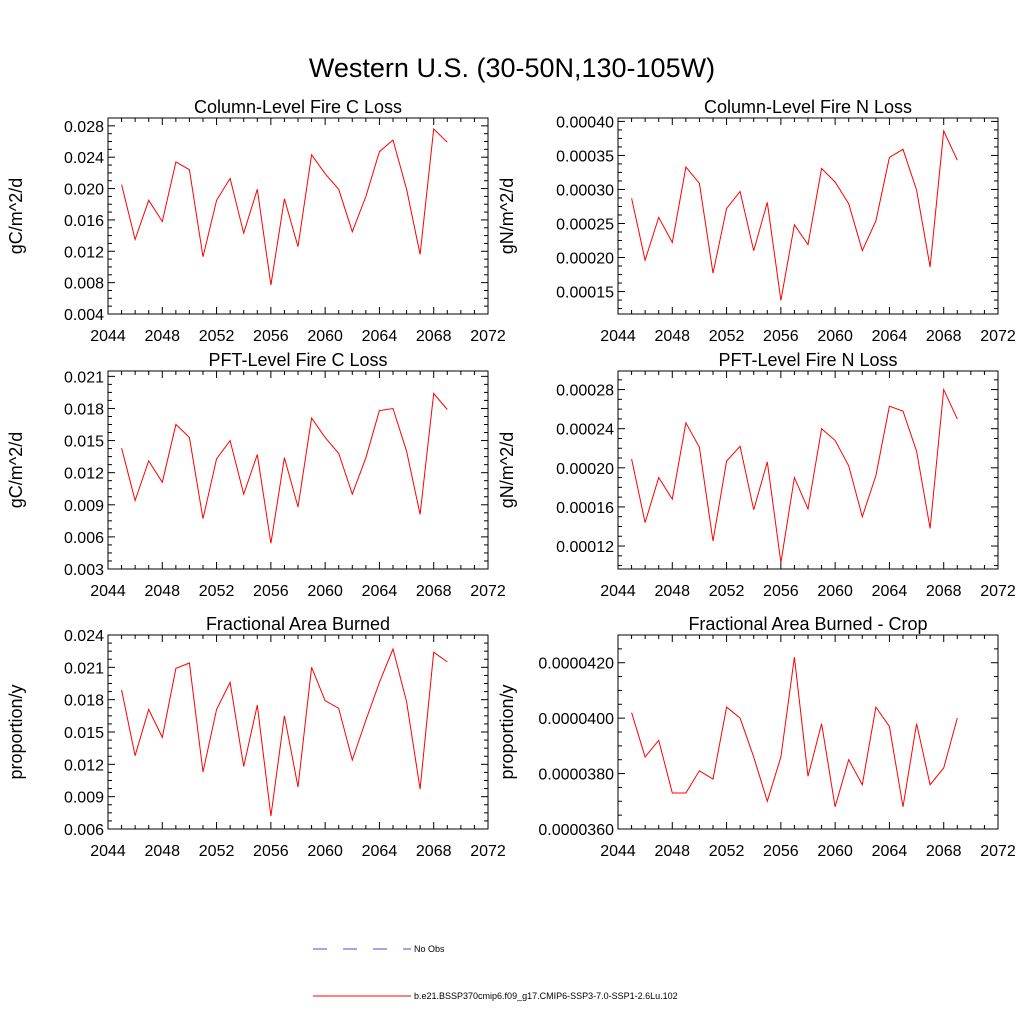  Describe the element at coordinates (585, 156) in the screenshot. I see `y-tick-label: 0.00035` at that location.